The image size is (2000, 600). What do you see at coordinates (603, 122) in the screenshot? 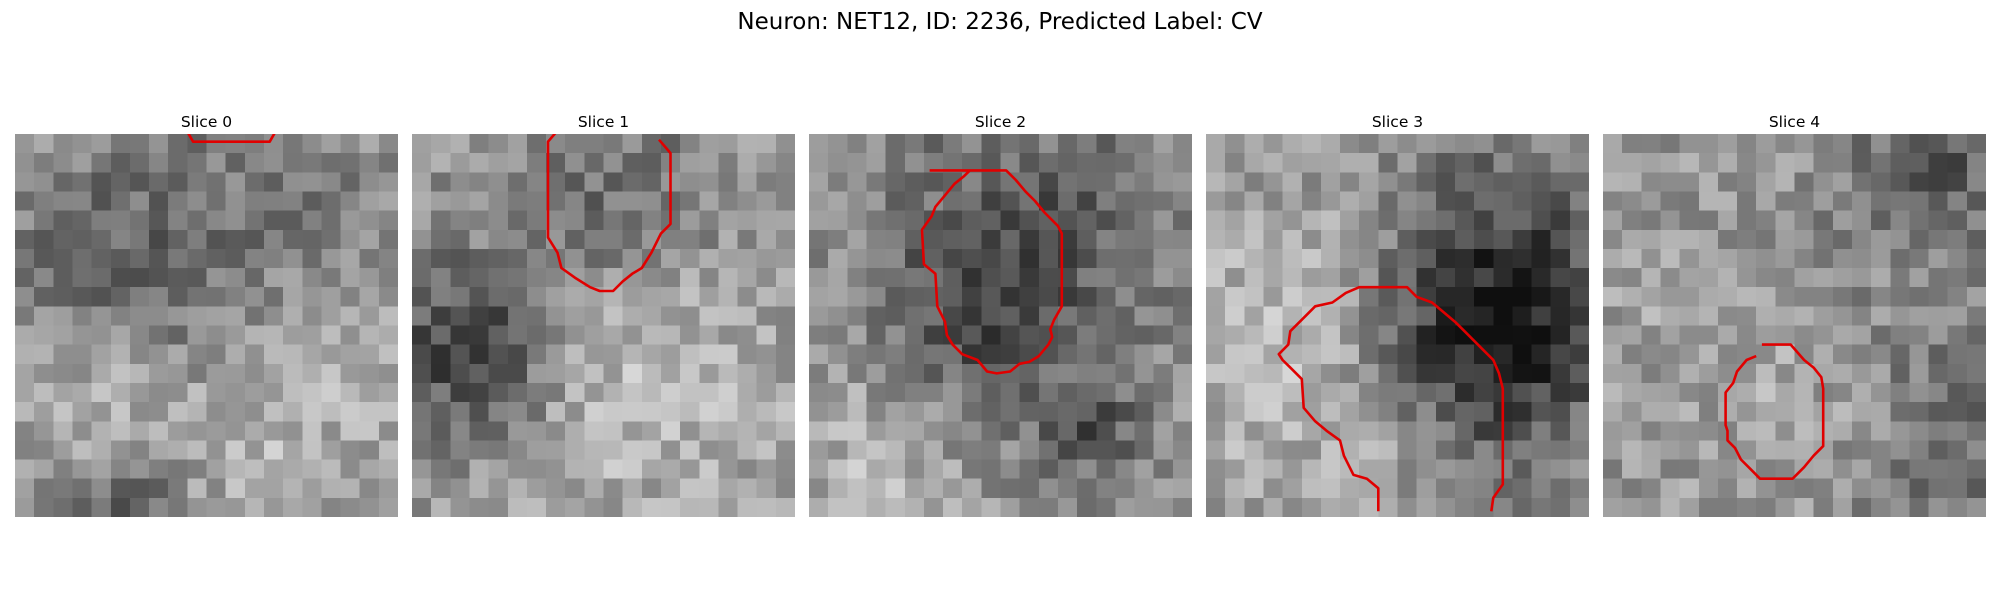
I see `slice-title-1: Slice 1` at bounding box center [603, 122].